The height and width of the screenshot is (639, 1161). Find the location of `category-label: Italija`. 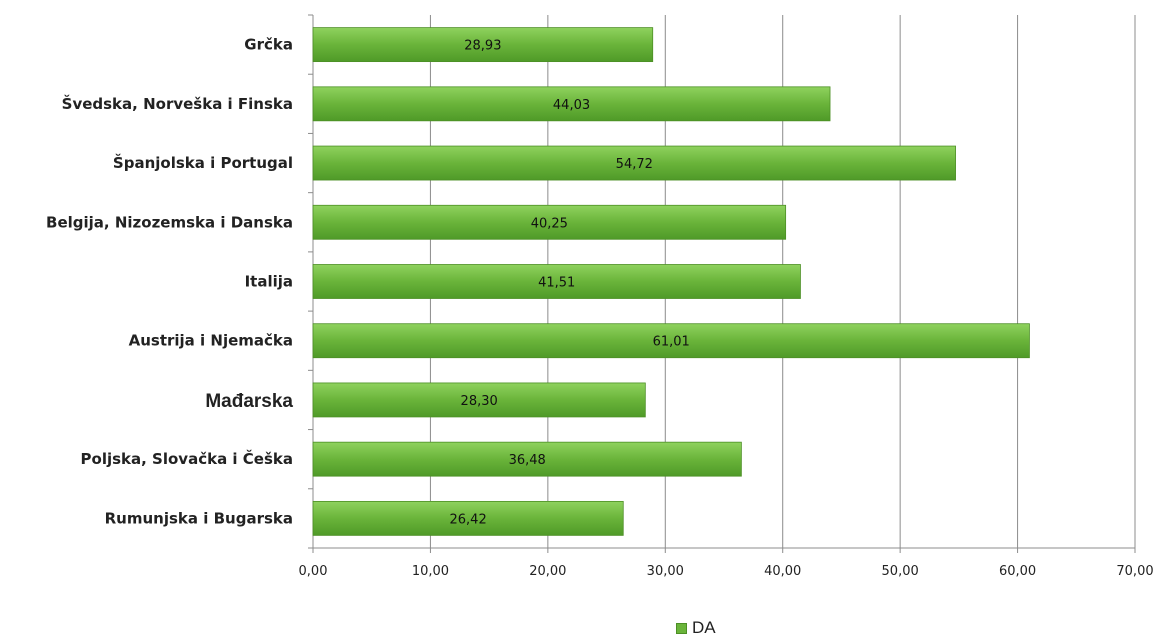

category-label: Italija is located at coordinates (269, 282).